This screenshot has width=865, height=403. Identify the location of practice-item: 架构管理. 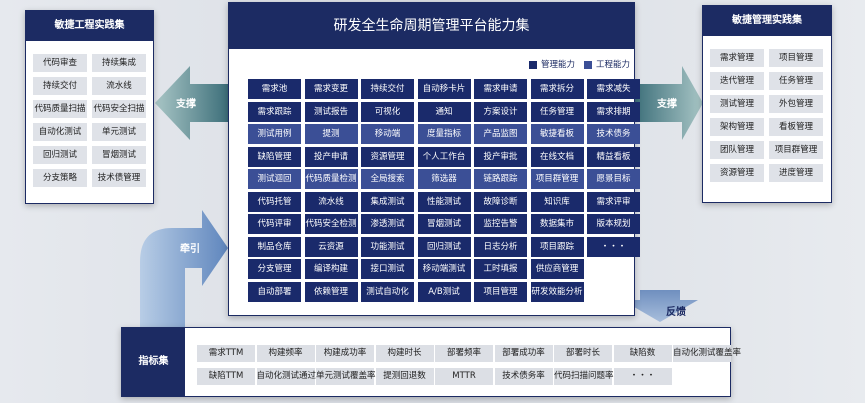
(737, 127).